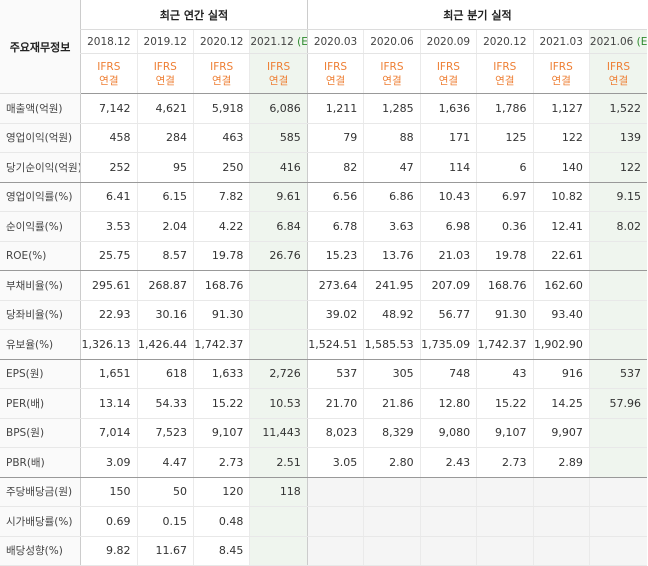 Image resolution: width=648 pixels, height=566 pixels. What do you see at coordinates (504, 403) in the screenshot?
I see `table-cell: 15.22` at bounding box center [504, 403].